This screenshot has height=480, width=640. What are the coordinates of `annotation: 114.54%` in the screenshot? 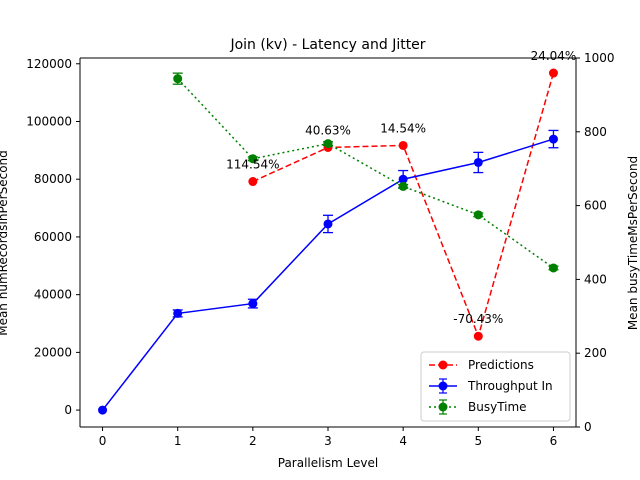 It's located at (252, 165).